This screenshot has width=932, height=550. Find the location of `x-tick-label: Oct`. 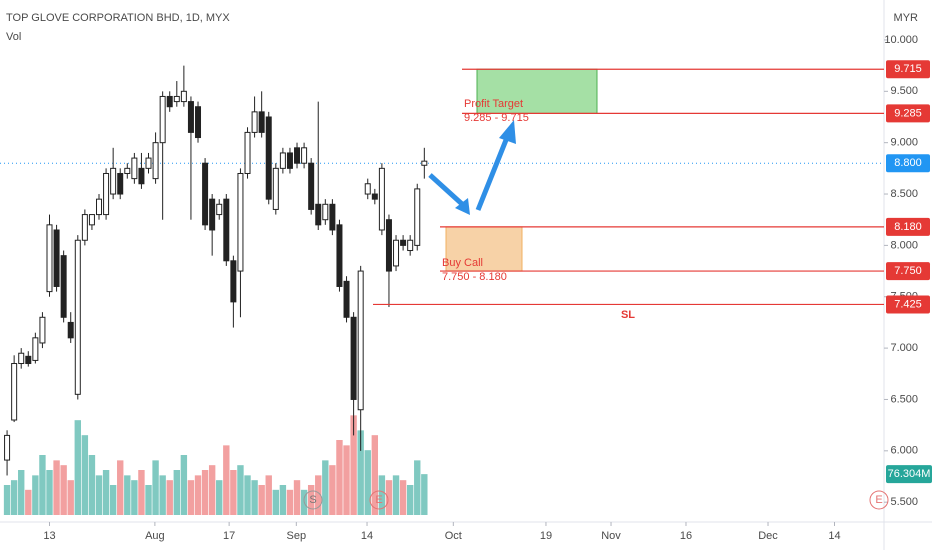

x-tick-label: Oct is located at coordinates (453, 536).